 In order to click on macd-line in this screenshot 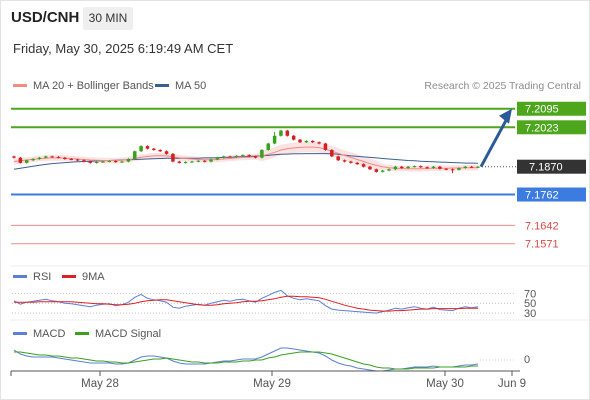, I will do `click(246, 360)`.